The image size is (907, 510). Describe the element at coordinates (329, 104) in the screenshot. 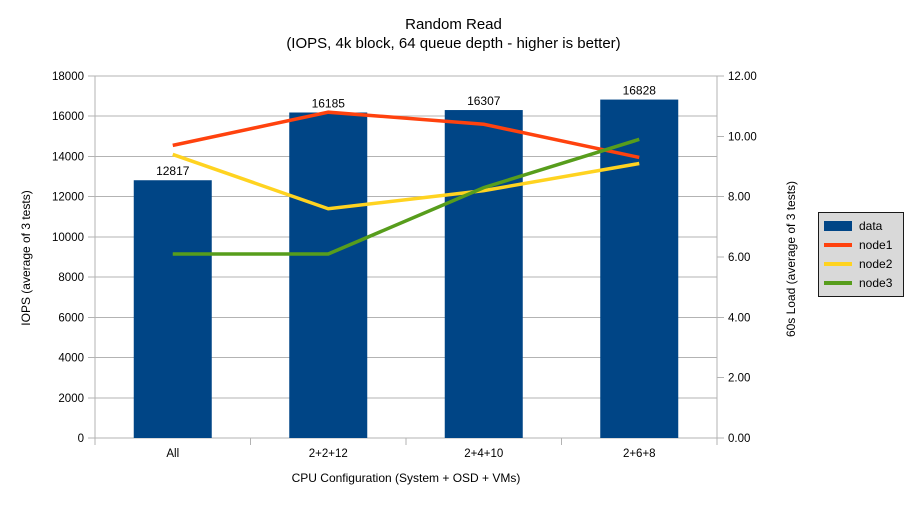

I see `bar-value-label: 16185` at that location.